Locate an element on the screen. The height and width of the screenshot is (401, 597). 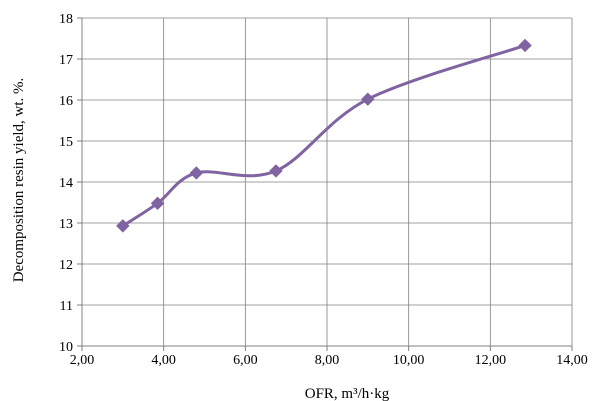
y-tick-label: 10 is located at coordinates (66, 347).